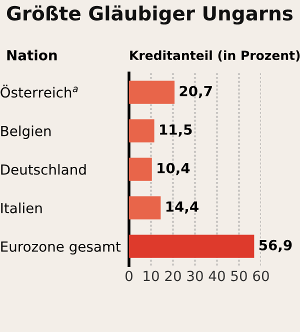 This screenshot has width=300, height=332. I want to click on x-tick-label: 60, so click(261, 276).